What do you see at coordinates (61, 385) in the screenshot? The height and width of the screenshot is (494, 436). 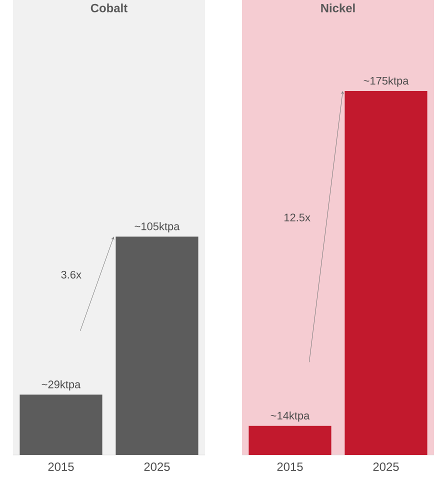 I see `data-label: ~29ktpa` at bounding box center [61, 385].